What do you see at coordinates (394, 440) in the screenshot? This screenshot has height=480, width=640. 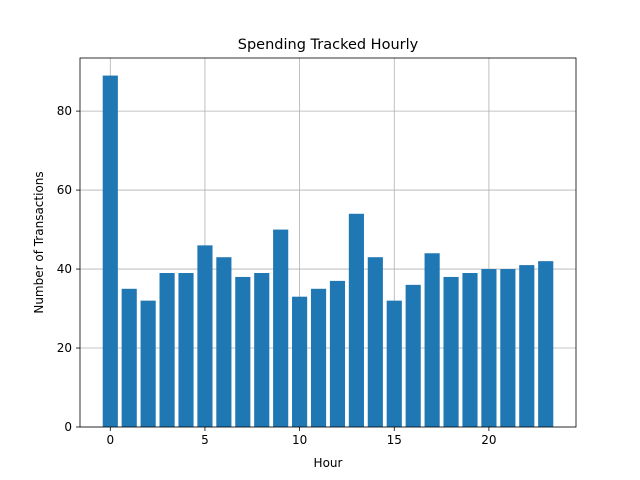 I see `x-tick-label: 15` at bounding box center [394, 440].